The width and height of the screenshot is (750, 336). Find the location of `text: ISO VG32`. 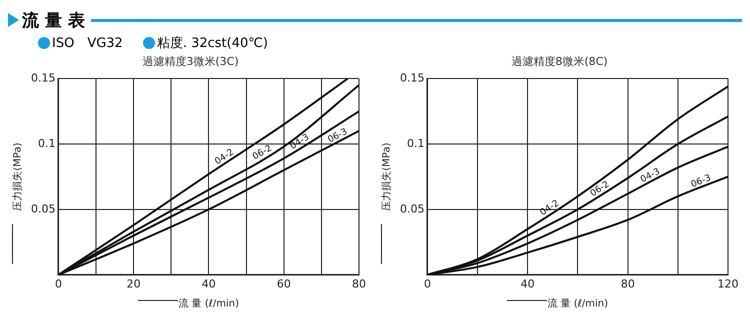

text: ISO VG32 is located at coordinates (87, 43).